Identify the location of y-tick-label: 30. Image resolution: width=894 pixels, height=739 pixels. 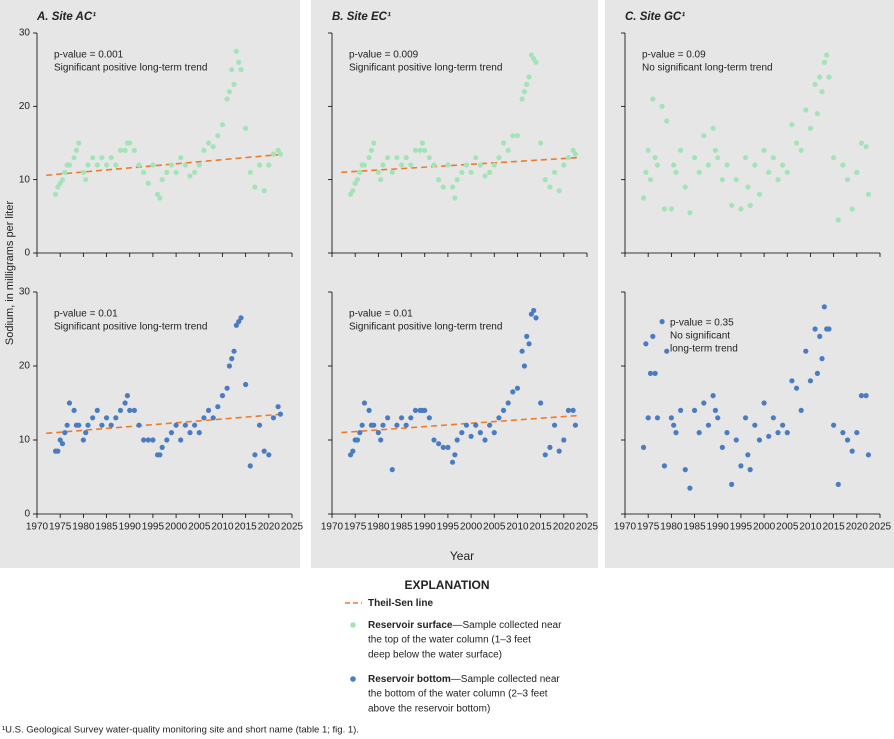
(25, 33).